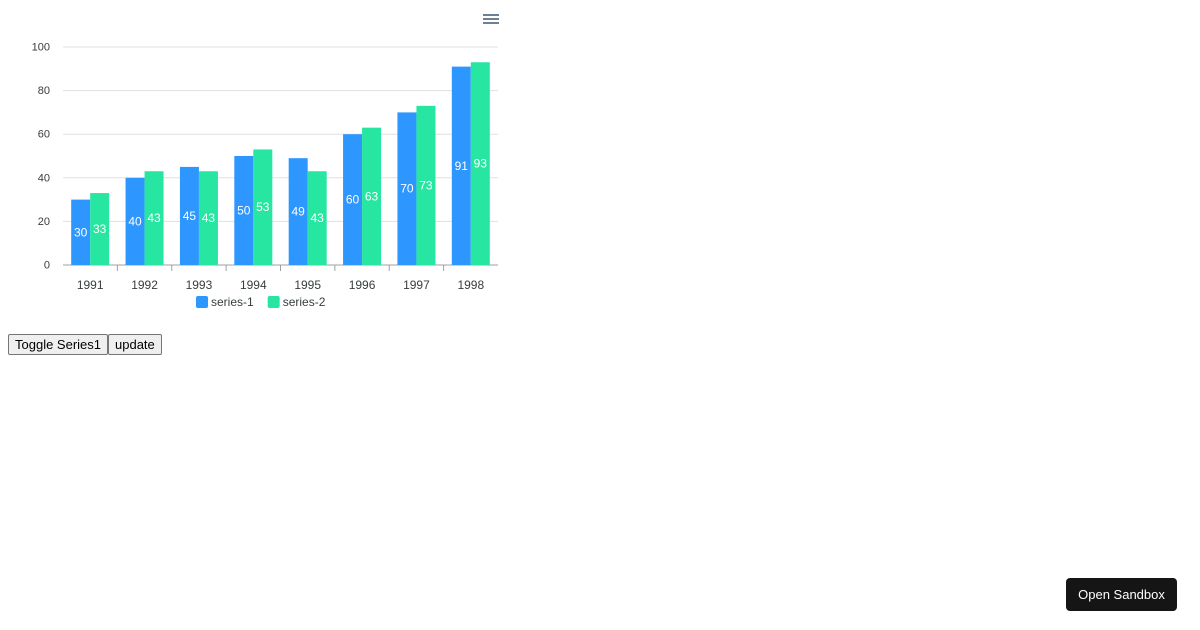 The image size is (1200, 630). What do you see at coordinates (470, 285) in the screenshot?
I see `x-tick-label: 1998` at bounding box center [470, 285].